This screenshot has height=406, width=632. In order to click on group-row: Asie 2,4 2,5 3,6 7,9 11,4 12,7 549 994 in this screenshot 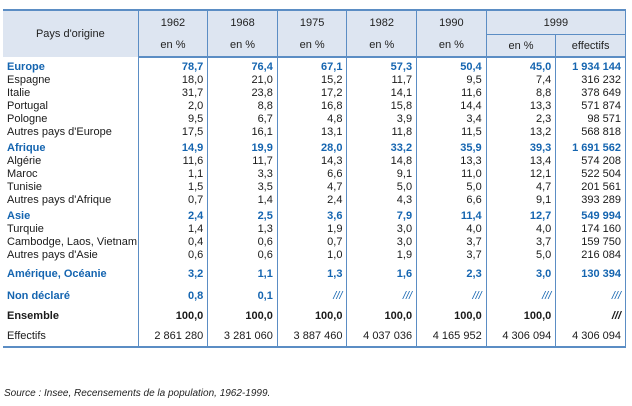, I will do `click(314, 215)`.